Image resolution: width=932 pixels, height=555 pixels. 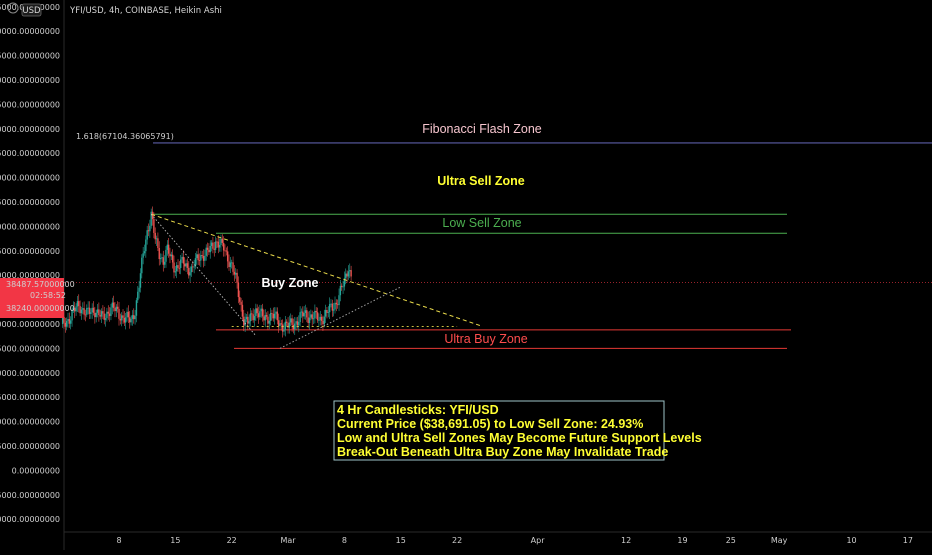 I want to click on currency-badge, so click(x=31, y=10).